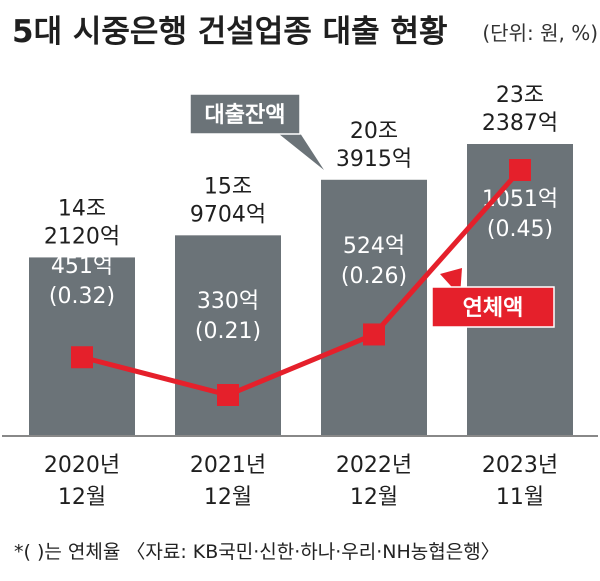 The height and width of the screenshot is (581, 600). I want to click on x-tick-label: 2020년, so click(82, 465).